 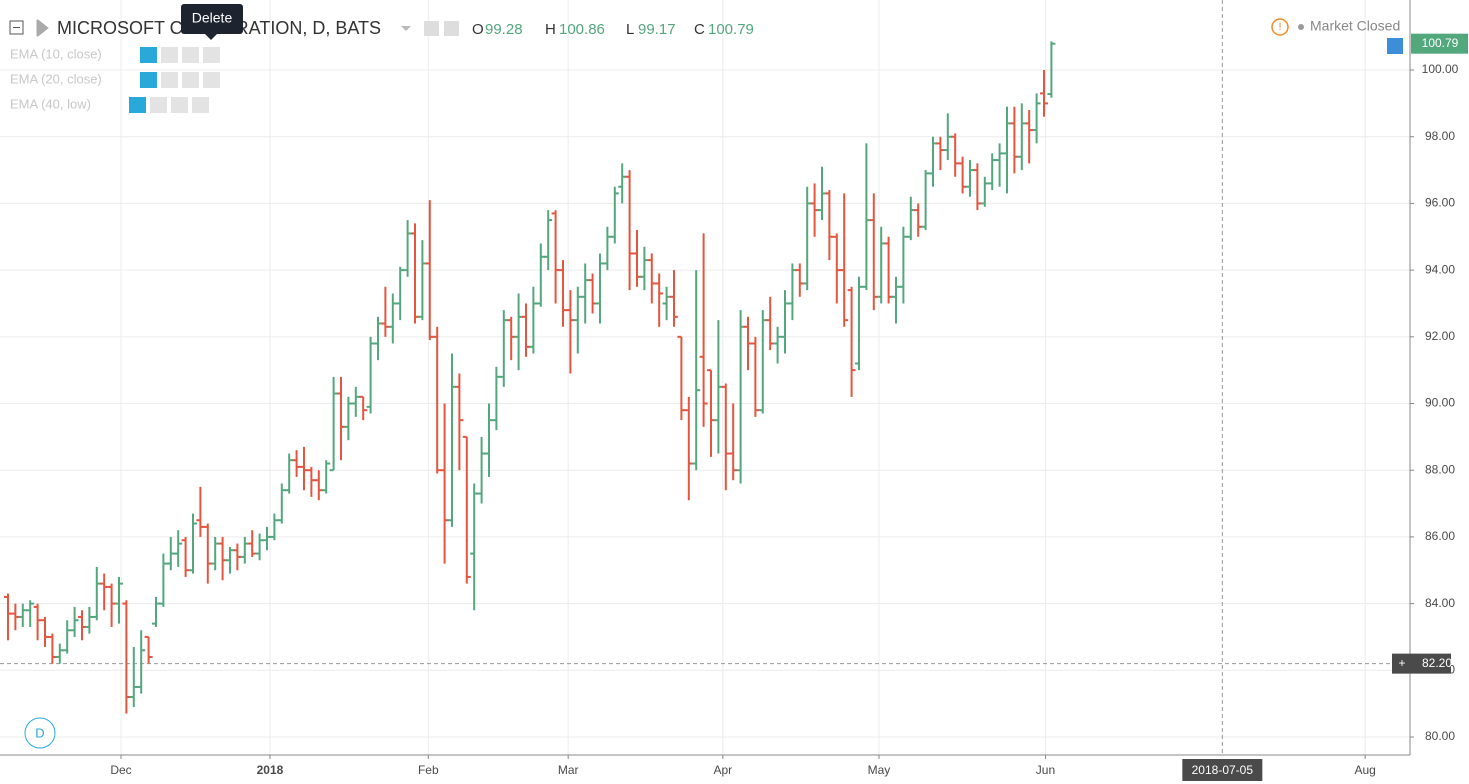 I want to click on y-tick-label: 80.00, so click(x=1440, y=736).